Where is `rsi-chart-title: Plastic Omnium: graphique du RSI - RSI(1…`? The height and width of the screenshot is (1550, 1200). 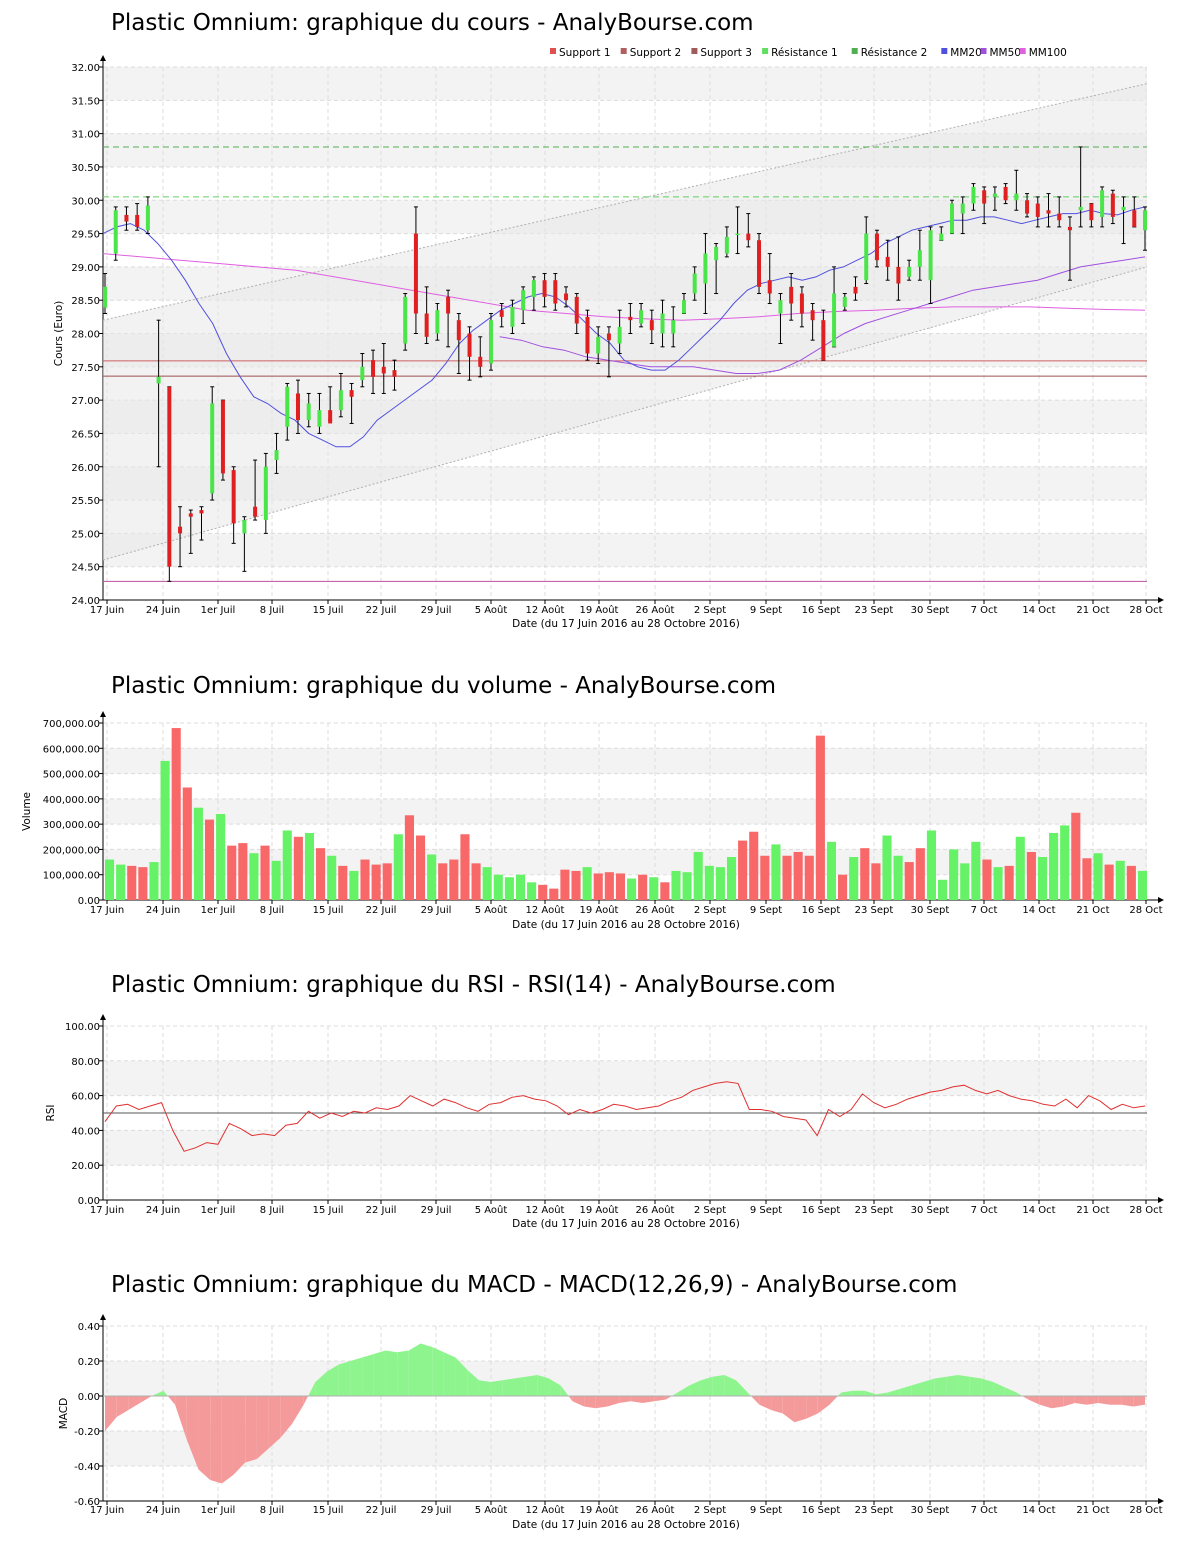
rsi-chart-title: Plastic Omnium: graphique du RSI - RSI(1… is located at coordinates (473, 985).